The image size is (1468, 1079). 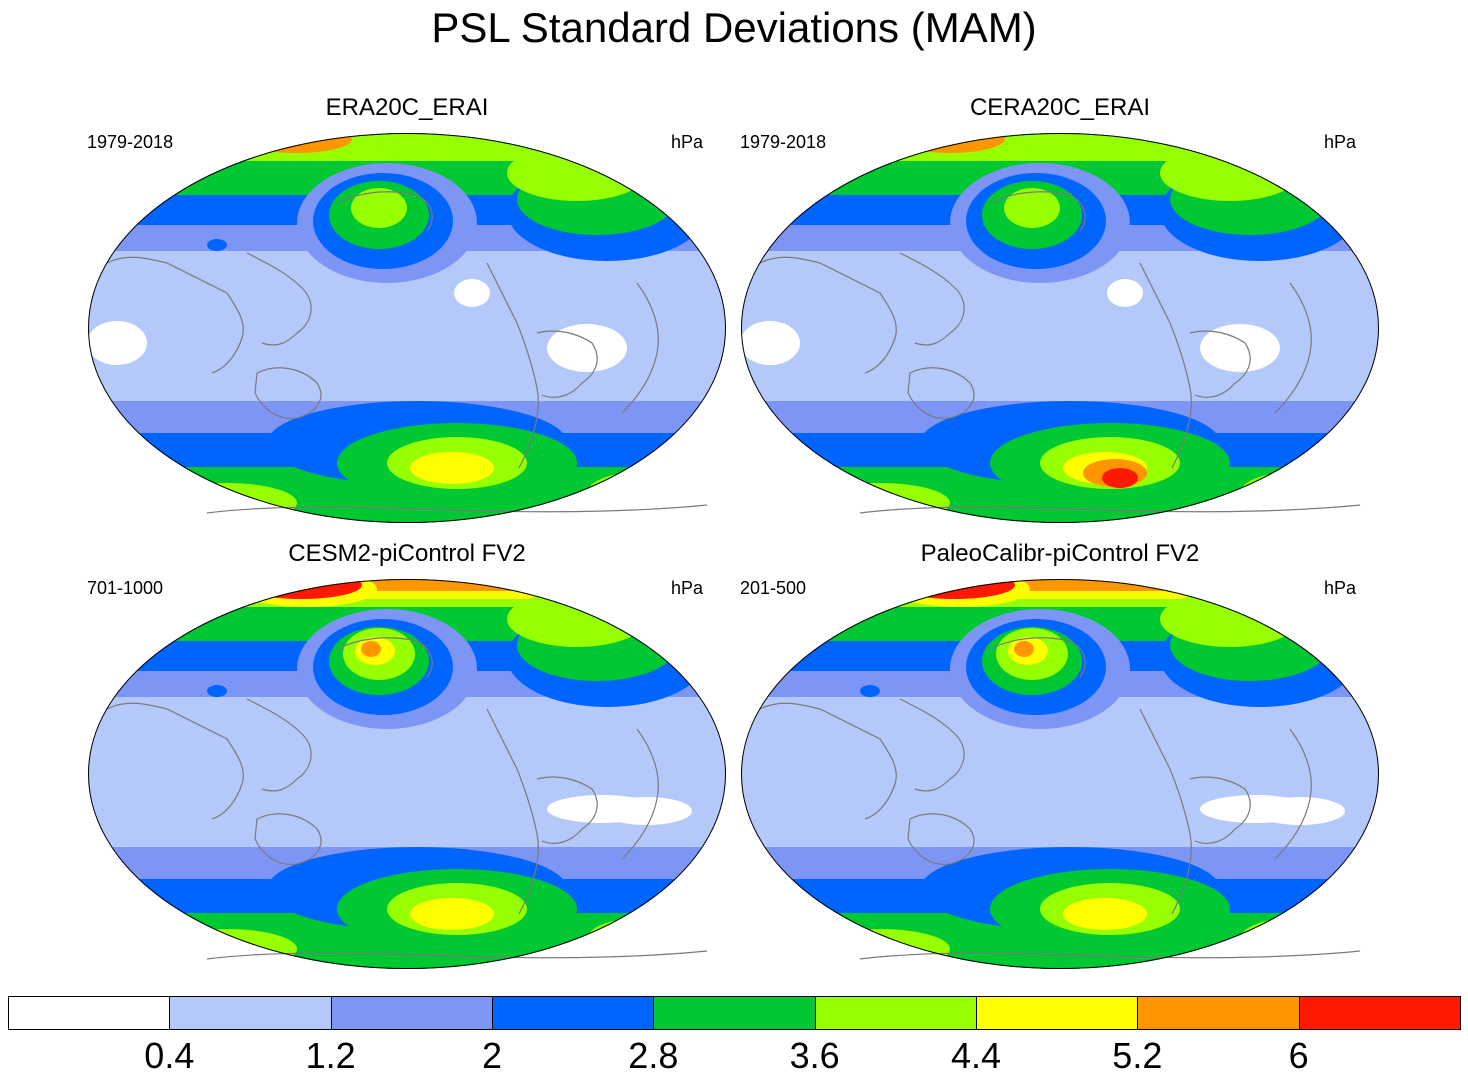 What do you see at coordinates (407, 107) in the screenshot?
I see `panel-title: ERA20C_ERAI` at bounding box center [407, 107].